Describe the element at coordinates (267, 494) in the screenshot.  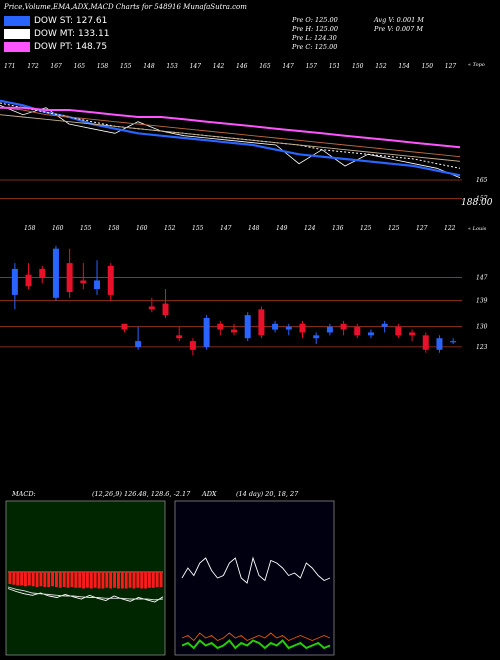
I see `adx-readout: (14 day) 20, 18, 27` at that location.